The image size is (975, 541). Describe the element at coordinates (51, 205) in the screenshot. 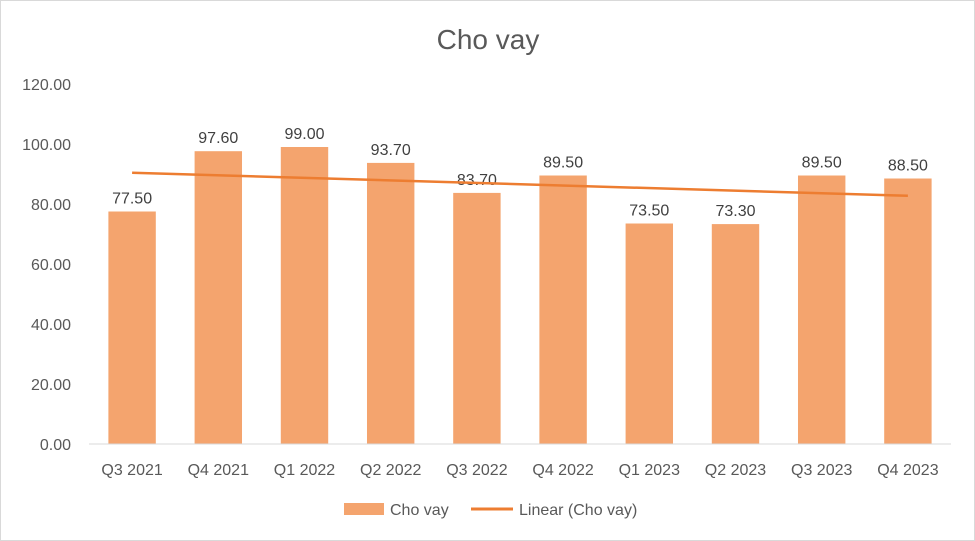

I see `y-tick-label: 80.00` at that location.